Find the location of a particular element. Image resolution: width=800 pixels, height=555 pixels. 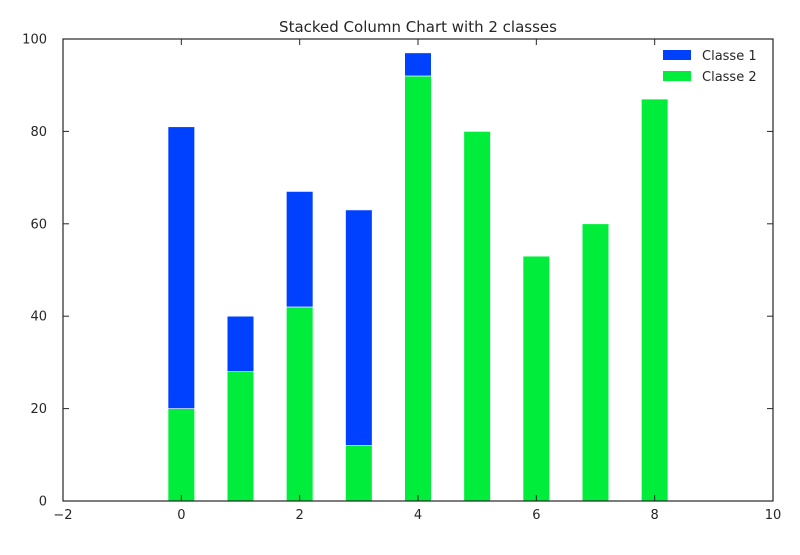

bar-series-0-x8 is located at coordinates (655, 300).